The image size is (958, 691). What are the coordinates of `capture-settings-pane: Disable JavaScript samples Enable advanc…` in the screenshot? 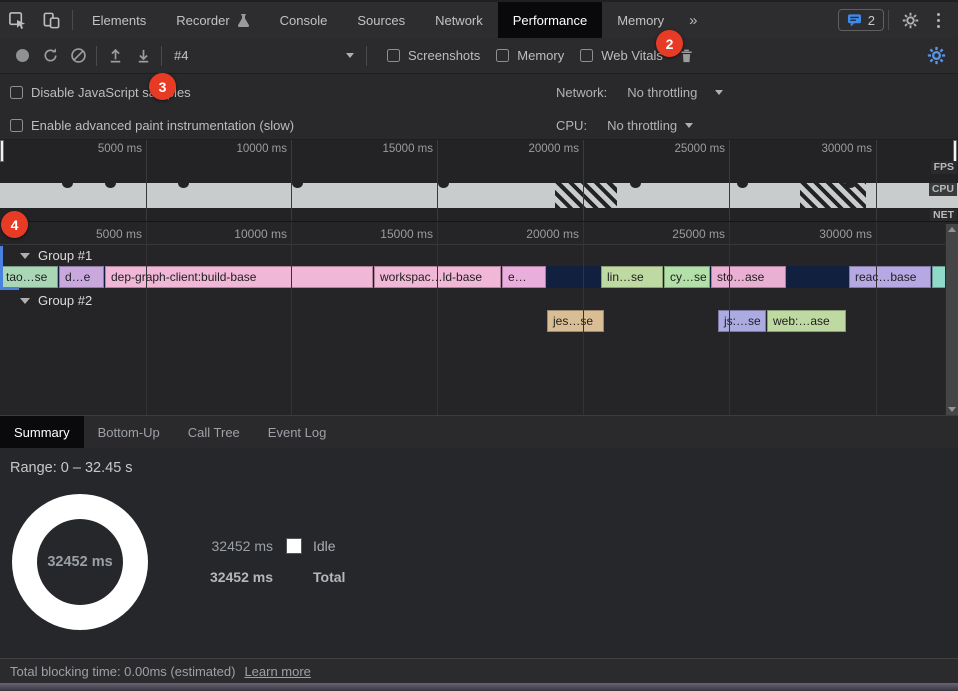 It's located at (479, 107).